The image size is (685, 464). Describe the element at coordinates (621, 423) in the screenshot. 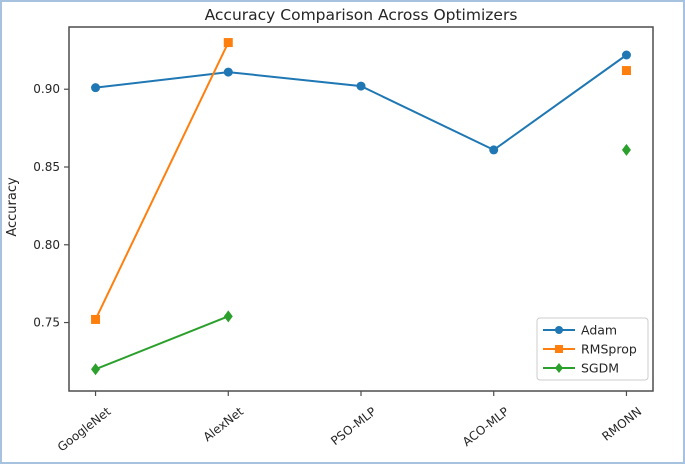

I see `x-tick-label-rmonn: RMONN` at that location.